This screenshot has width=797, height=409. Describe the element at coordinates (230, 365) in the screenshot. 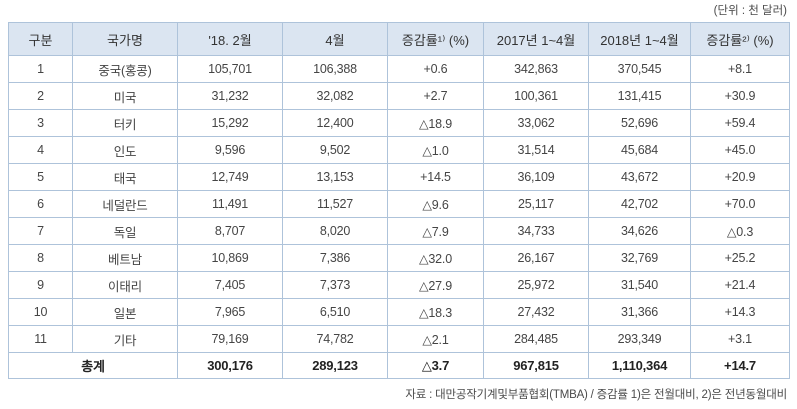

I see `total-feb-cell: 300,176` at that location.